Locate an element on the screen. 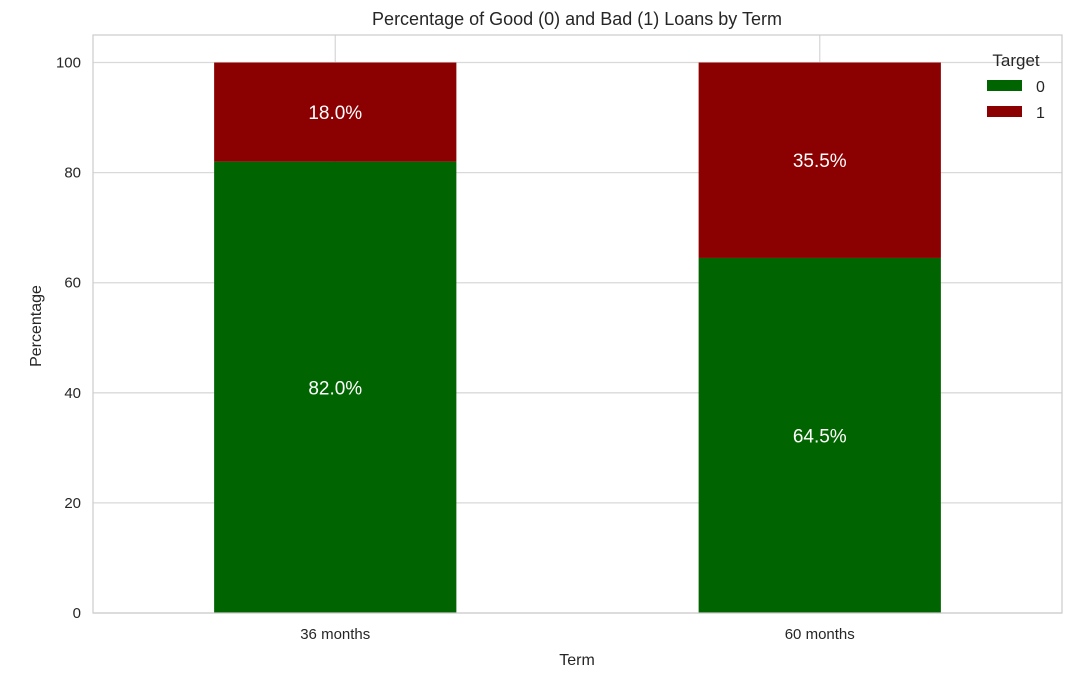 This screenshot has height=690, width=1075. x-tick-label: 36 months is located at coordinates (335, 634).